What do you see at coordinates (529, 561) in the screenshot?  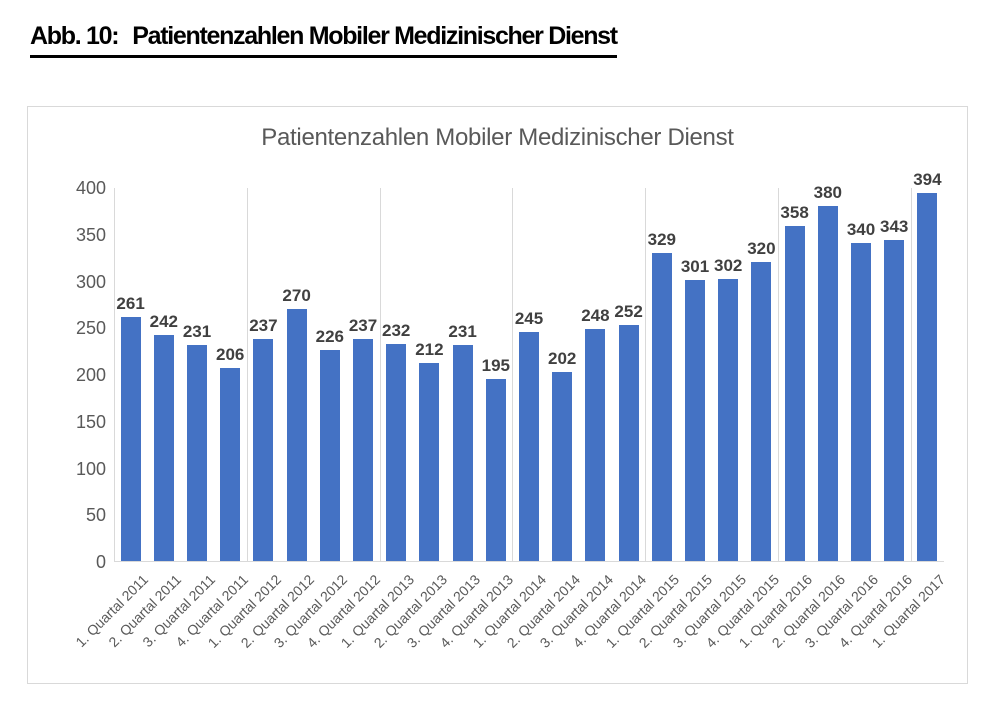 I see `x-axis-baseline` at bounding box center [529, 561].